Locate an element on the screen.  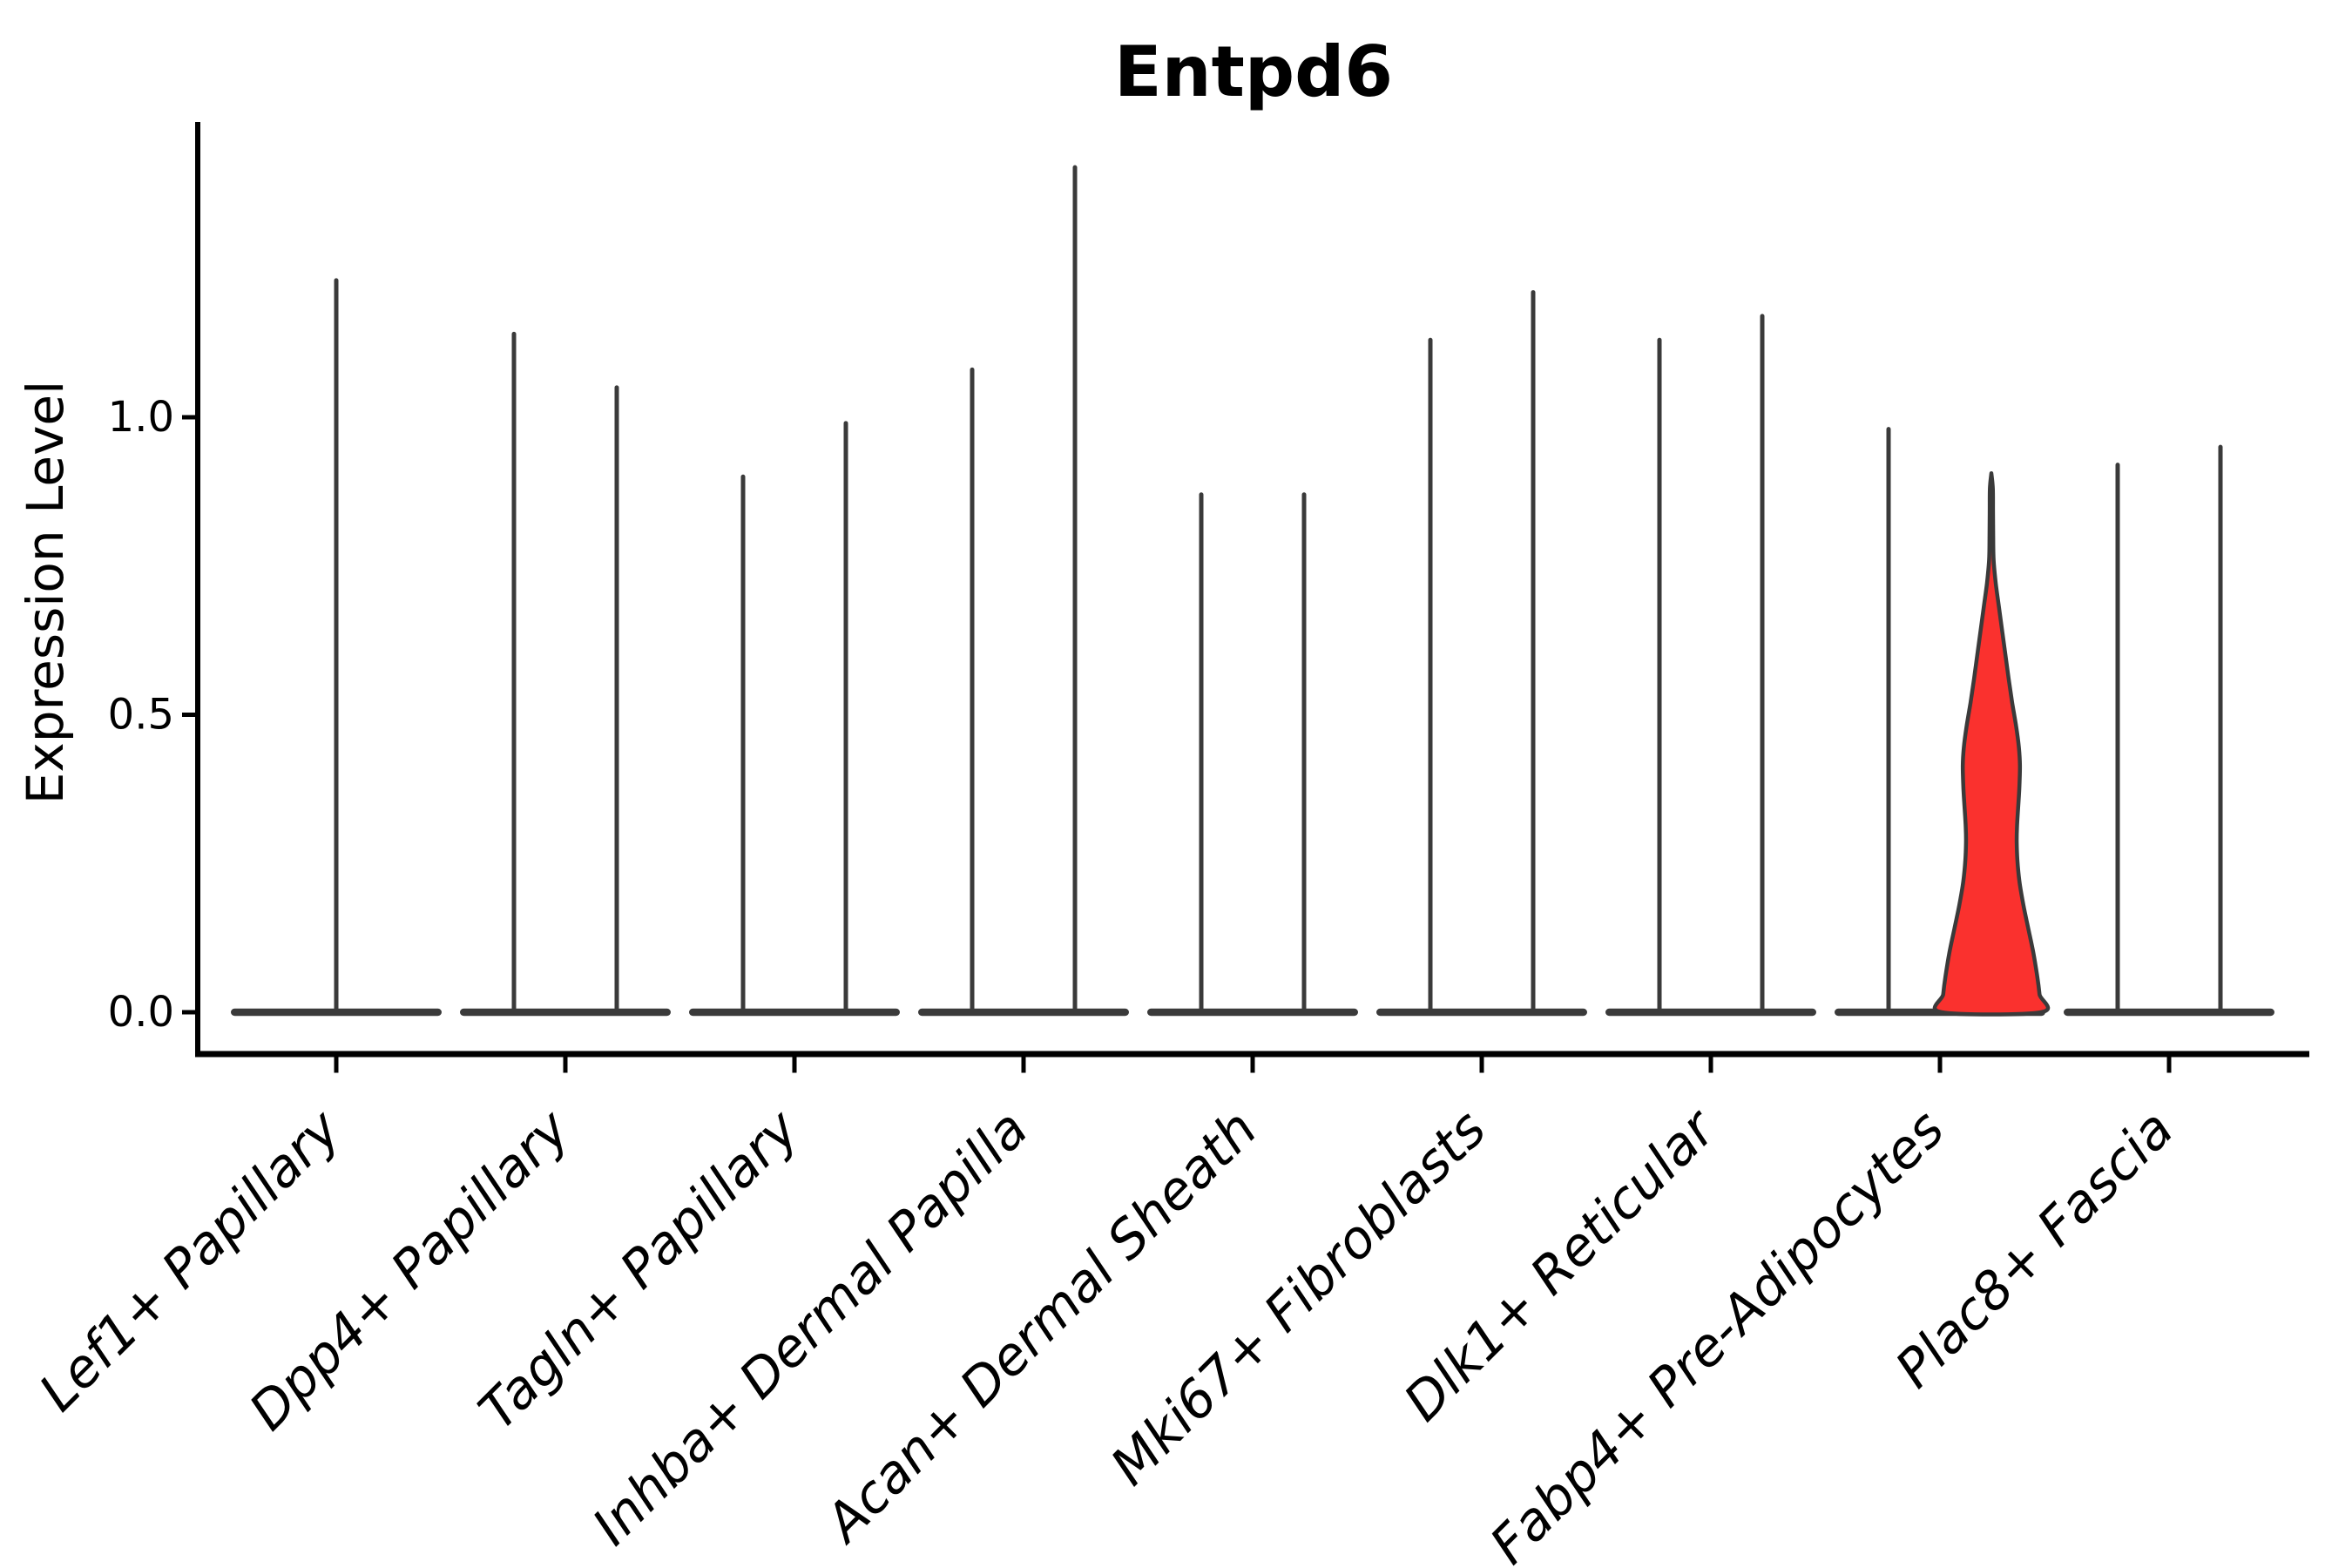
y-axis-label: Expression Level is located at coordinates (45, 592).